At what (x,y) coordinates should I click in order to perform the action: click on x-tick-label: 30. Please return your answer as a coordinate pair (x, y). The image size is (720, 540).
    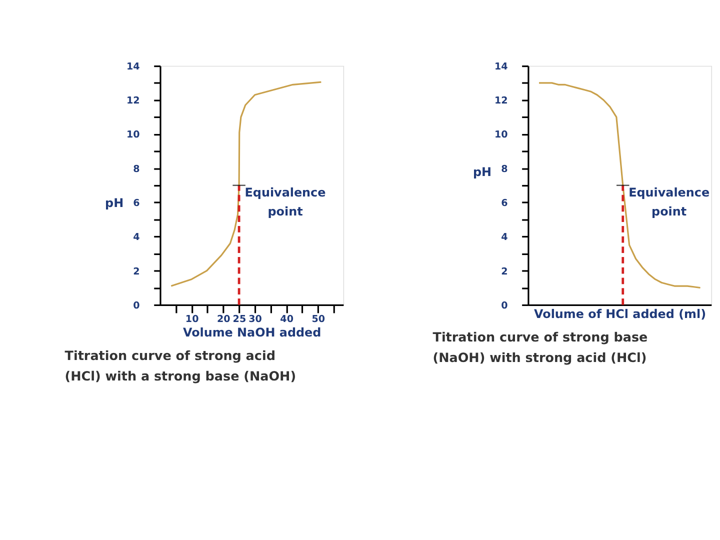
    Looking at the image, I should click on (255, 319).